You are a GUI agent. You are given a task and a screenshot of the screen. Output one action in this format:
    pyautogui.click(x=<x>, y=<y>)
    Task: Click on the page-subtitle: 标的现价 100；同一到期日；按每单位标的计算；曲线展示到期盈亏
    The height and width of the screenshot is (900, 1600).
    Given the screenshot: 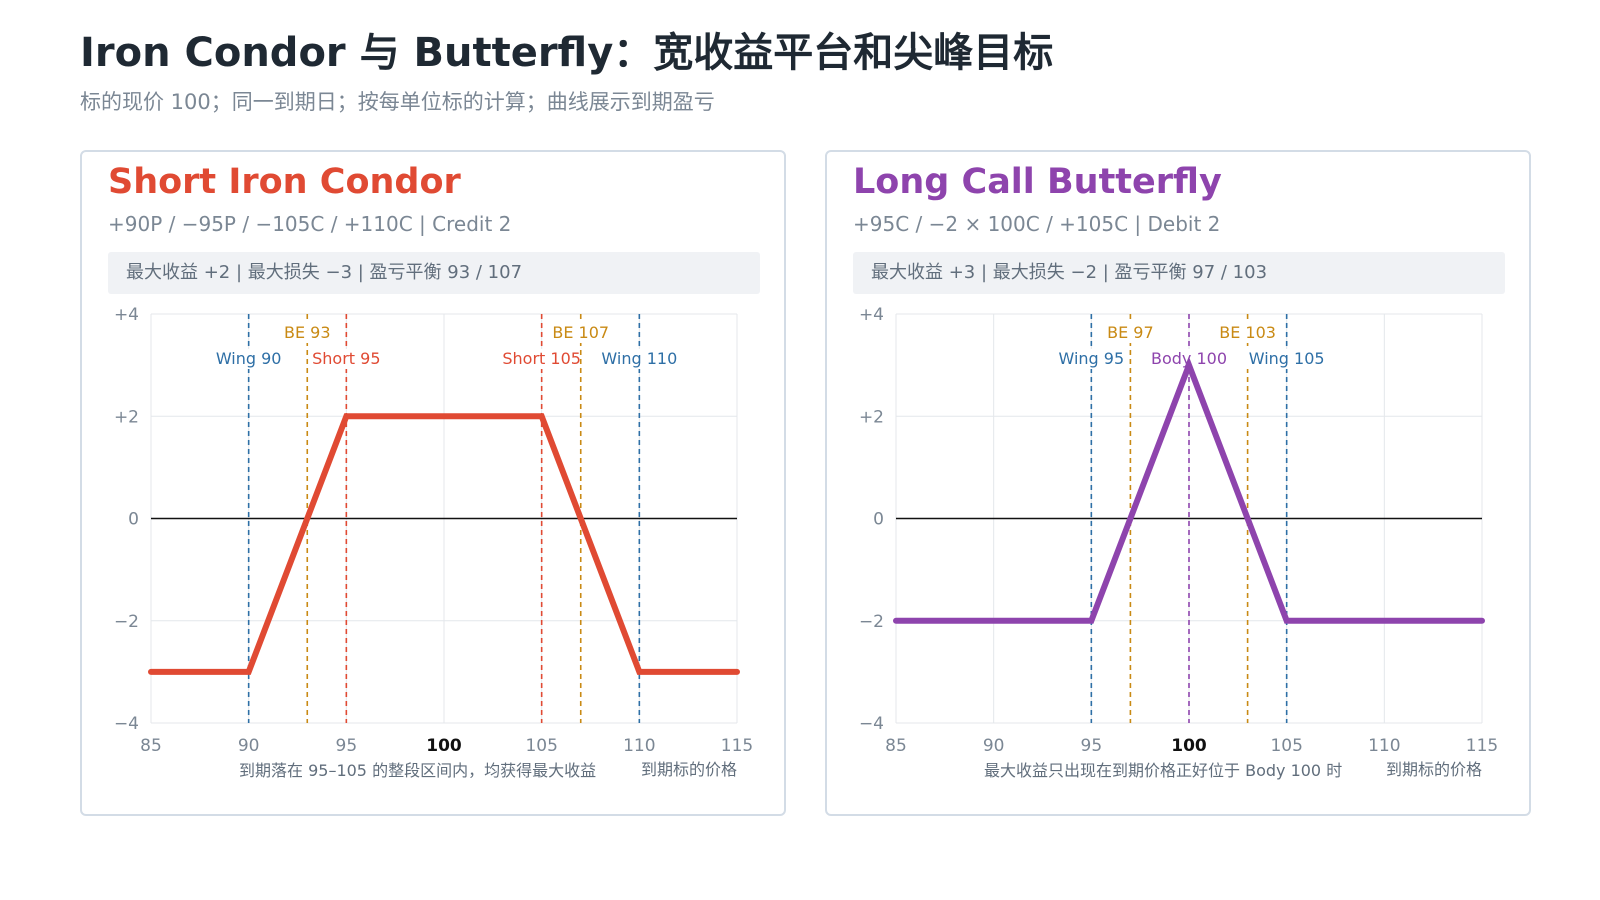 What is the action you would take?
    pyautogui.click(x=397, y=102)
    